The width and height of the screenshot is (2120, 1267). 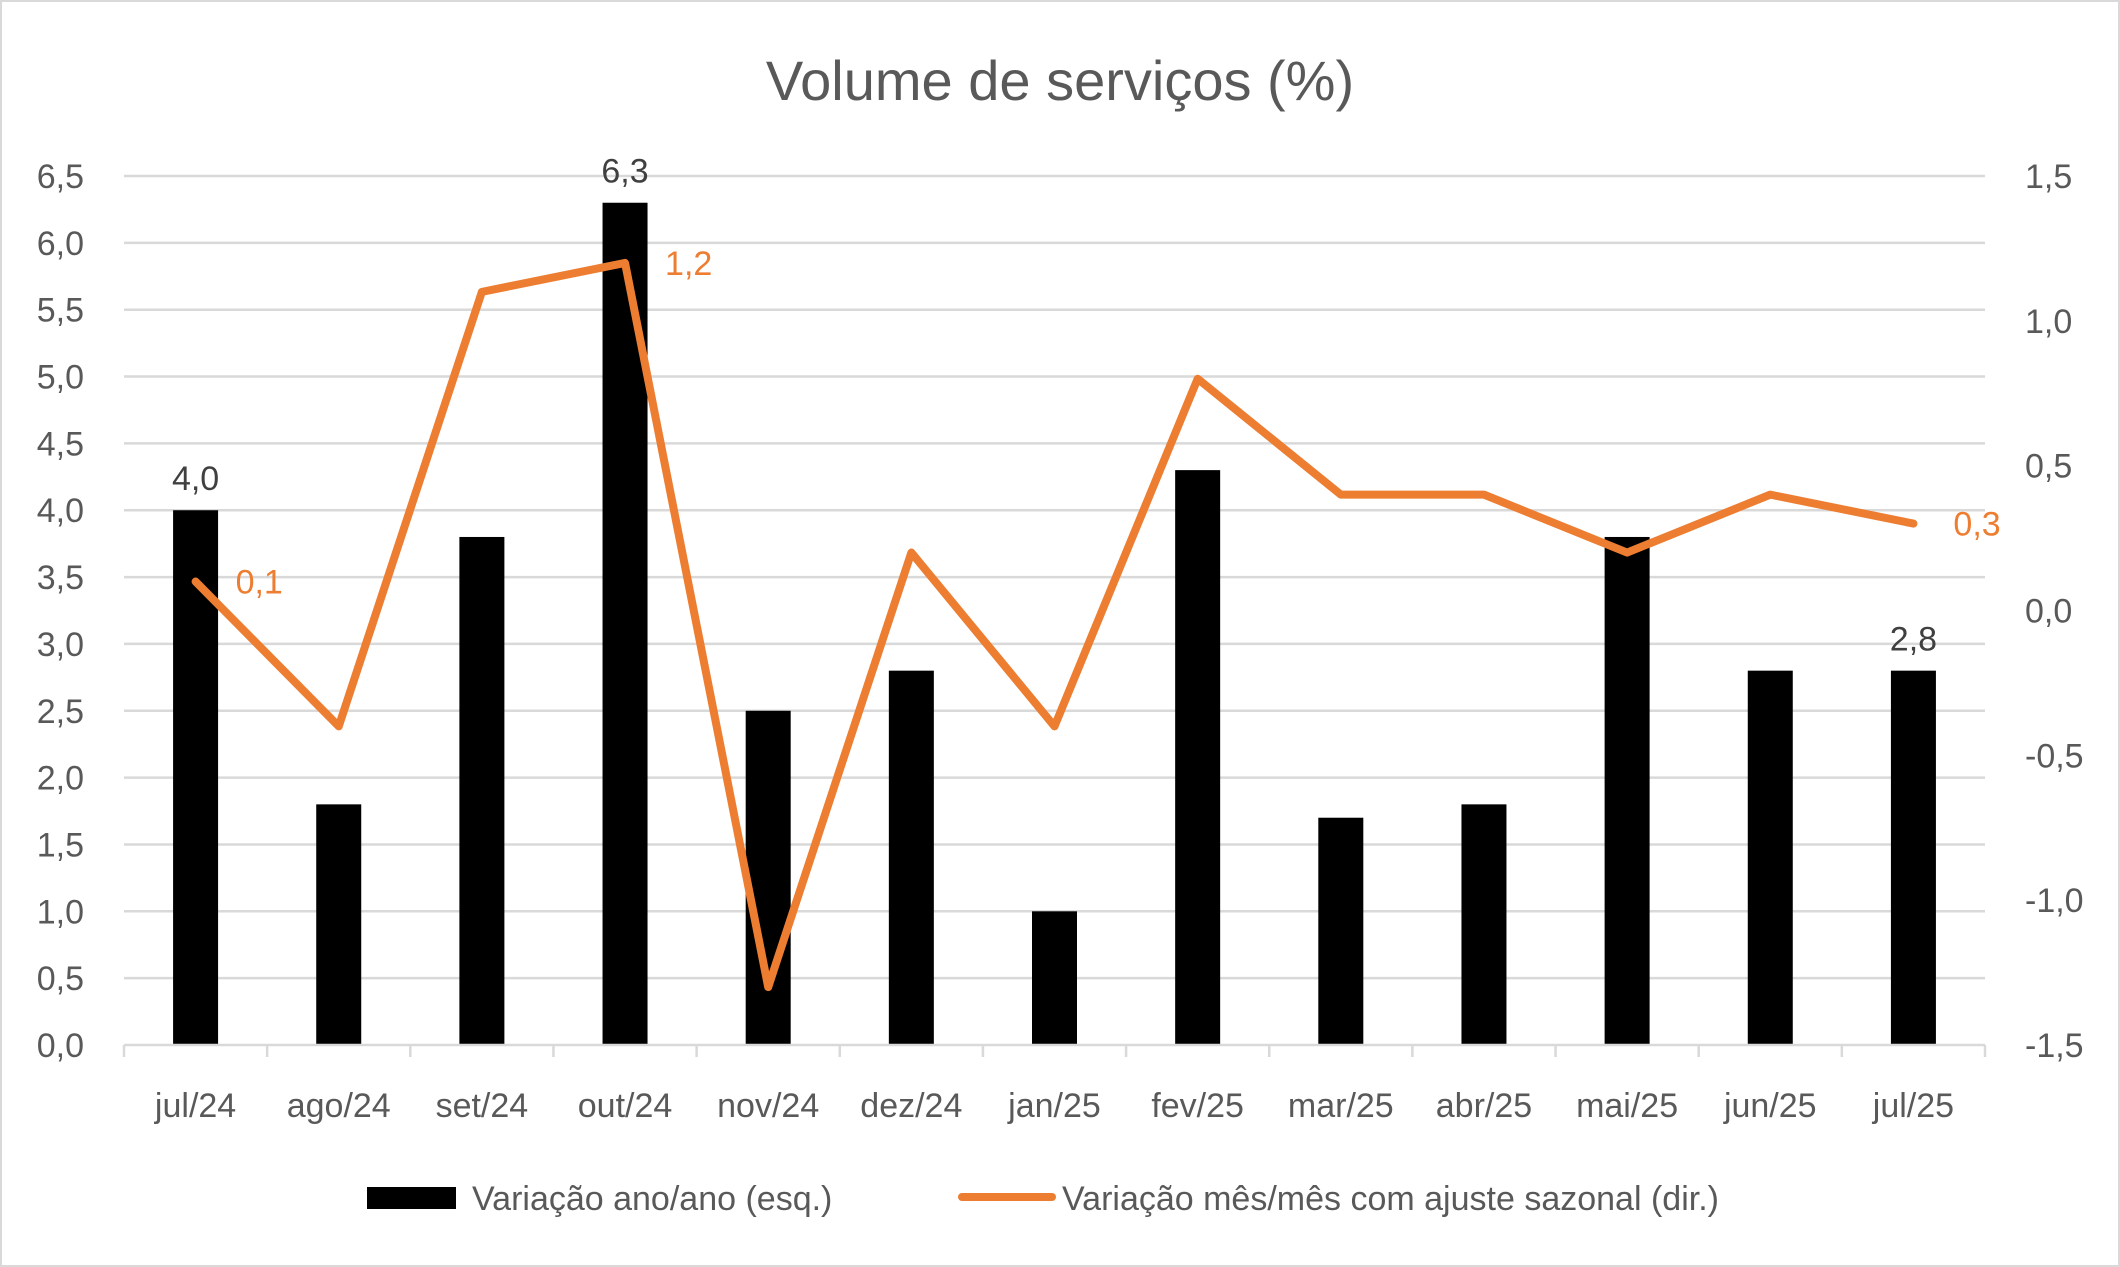 What do you see at coordinates (259, 583) in the screenshot?
I see `line-data-label: 0,1` at bounding box center [259, 583].